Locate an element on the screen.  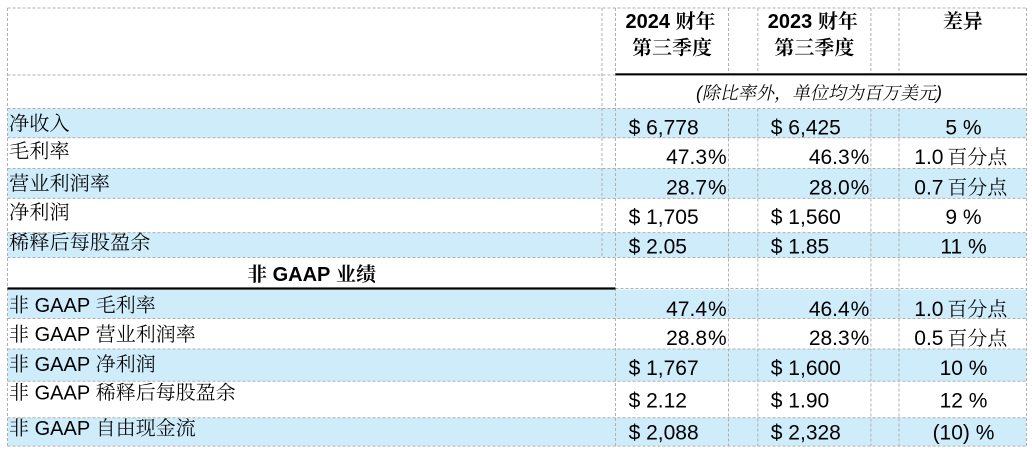
svg-text: 11 % is located at coordinates (963, 246).